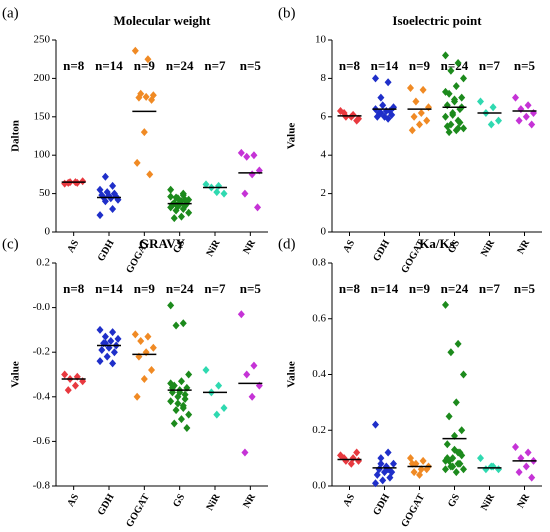 The image size is (550, 532). Describe the element at coordinates (74, 65) in the screenshot. I see `n-annotation: n=8` at that location.